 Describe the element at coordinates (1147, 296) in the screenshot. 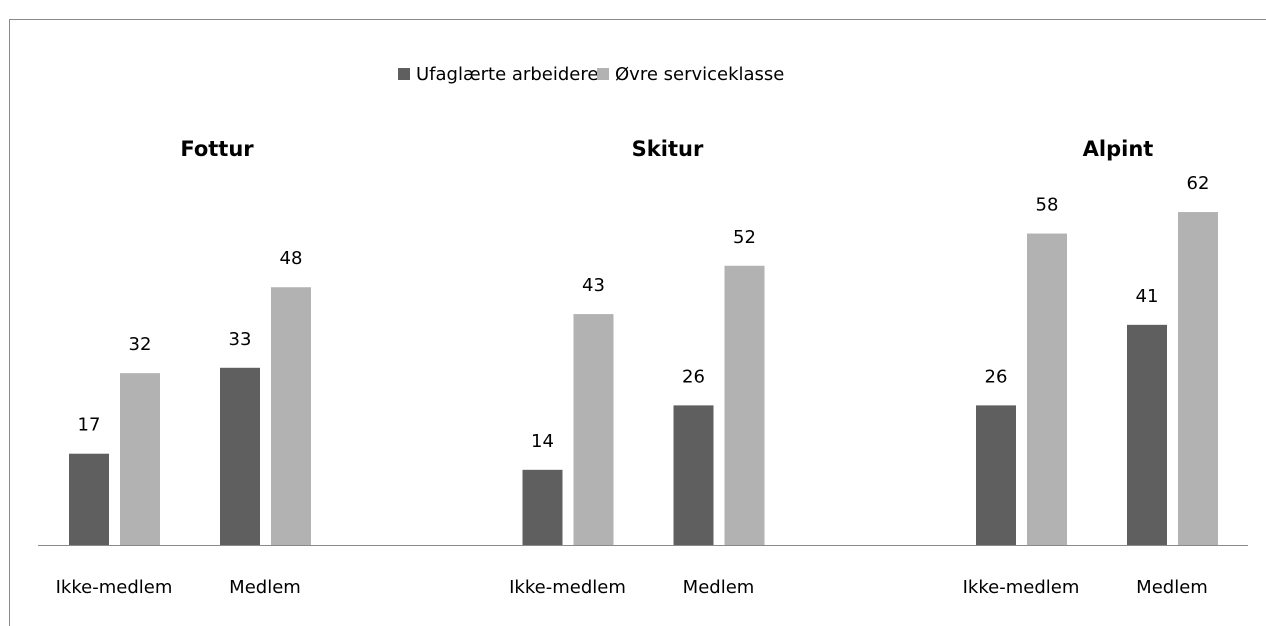

I see `data-label: 41` at that location.